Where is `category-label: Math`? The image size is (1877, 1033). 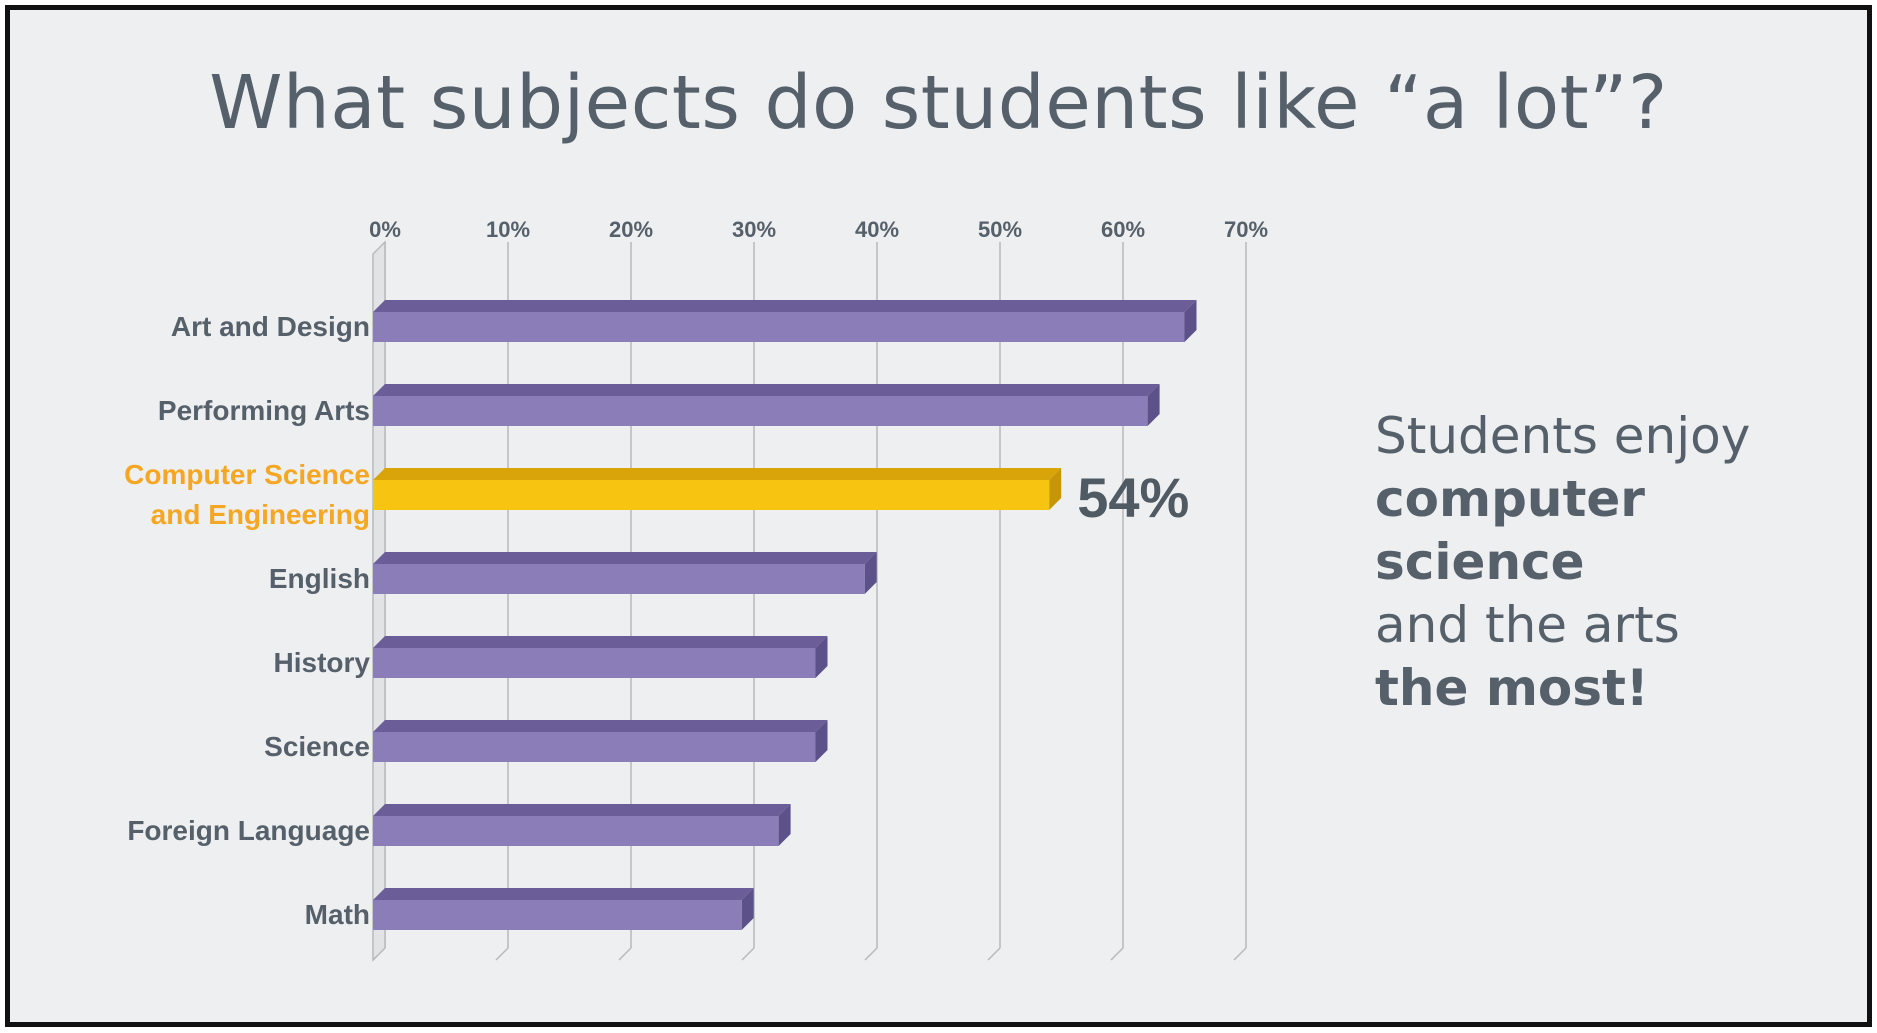
category-label: Math is located at coordinates (337, 914).